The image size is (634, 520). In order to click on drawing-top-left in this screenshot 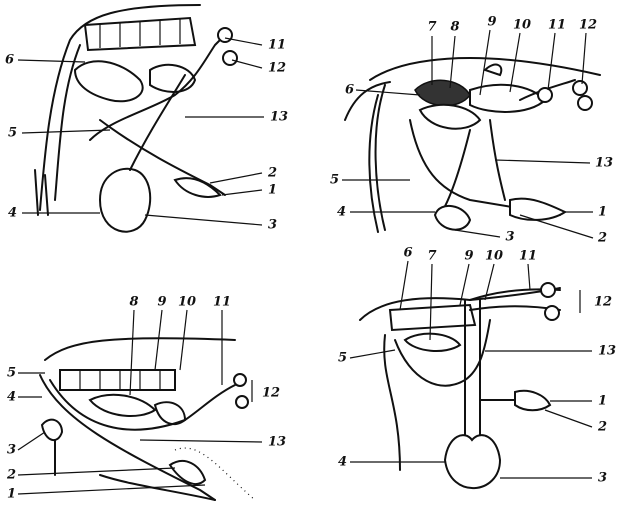, I will do `click(136, 118)`.